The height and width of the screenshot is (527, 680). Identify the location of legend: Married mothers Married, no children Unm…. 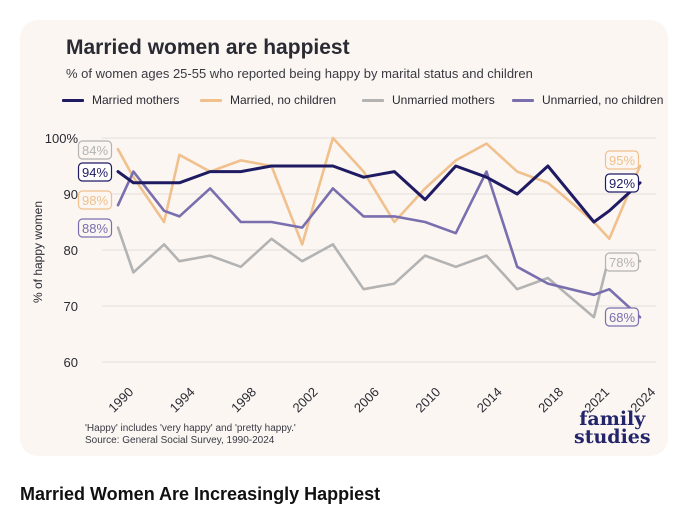
(367, 102).